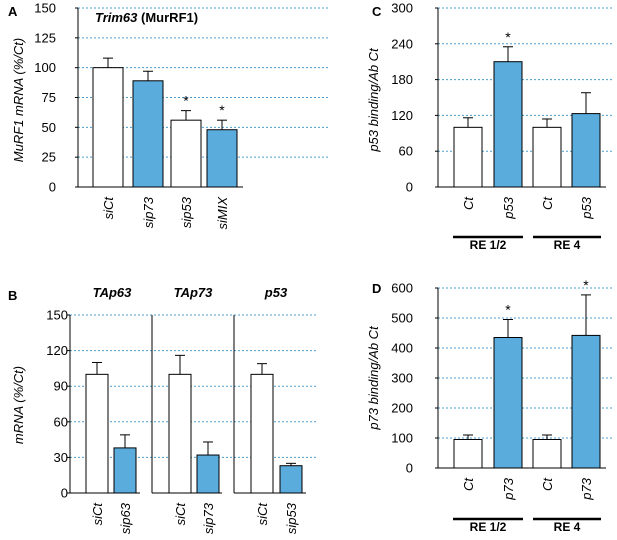 The image size is (617, 540). Describe the element at coordinates (376, 288) in the screenshot. I see `panel-letter-d: D` at that location.